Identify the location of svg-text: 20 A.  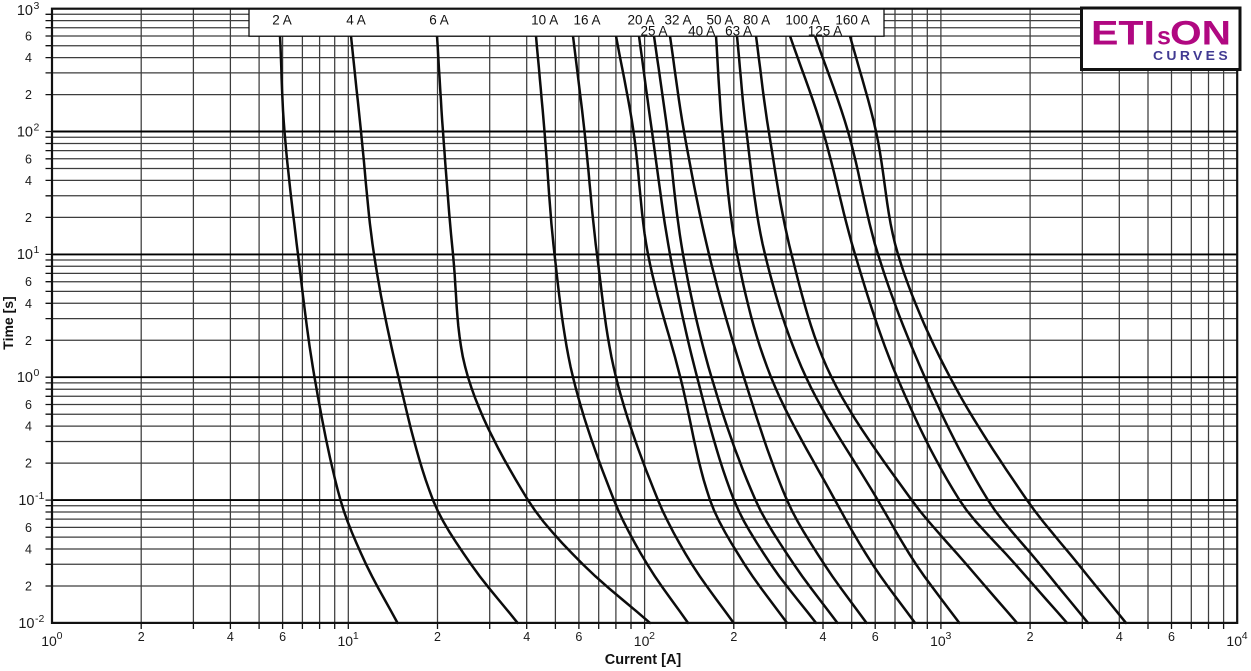
(640, 20).